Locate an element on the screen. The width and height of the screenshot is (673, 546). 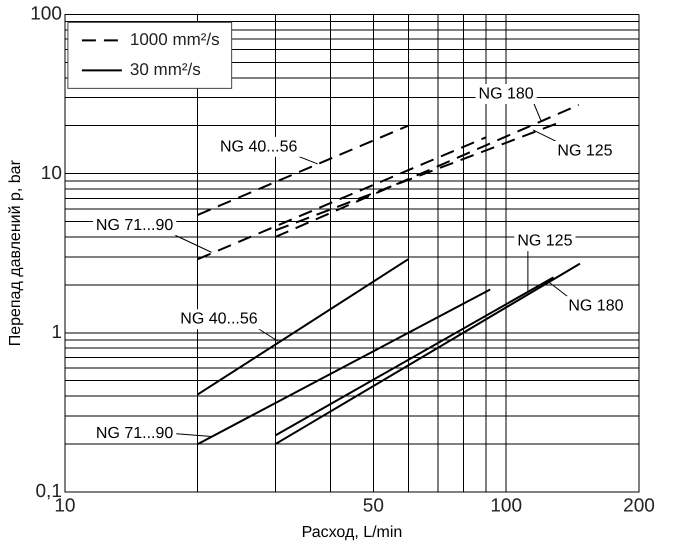
x-tick-label: 200 is located at coordinates (639, 506).